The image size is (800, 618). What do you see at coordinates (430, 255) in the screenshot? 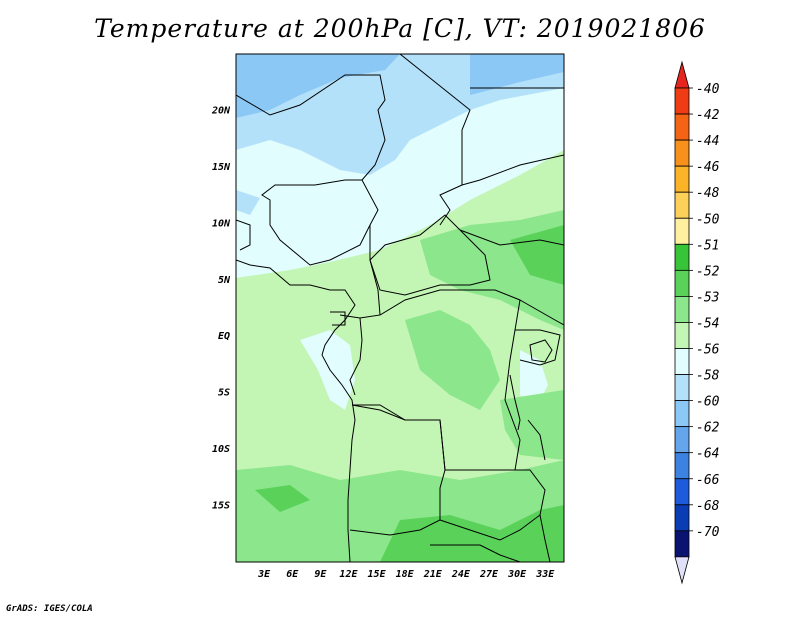
I see `border-car` at bounding box center [430, 255].